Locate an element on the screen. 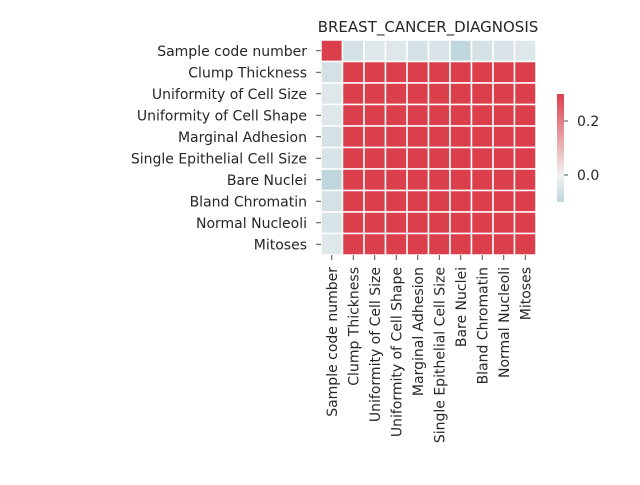  column-tick-label: Bare Nuclei is located at coordinates (462, 307).